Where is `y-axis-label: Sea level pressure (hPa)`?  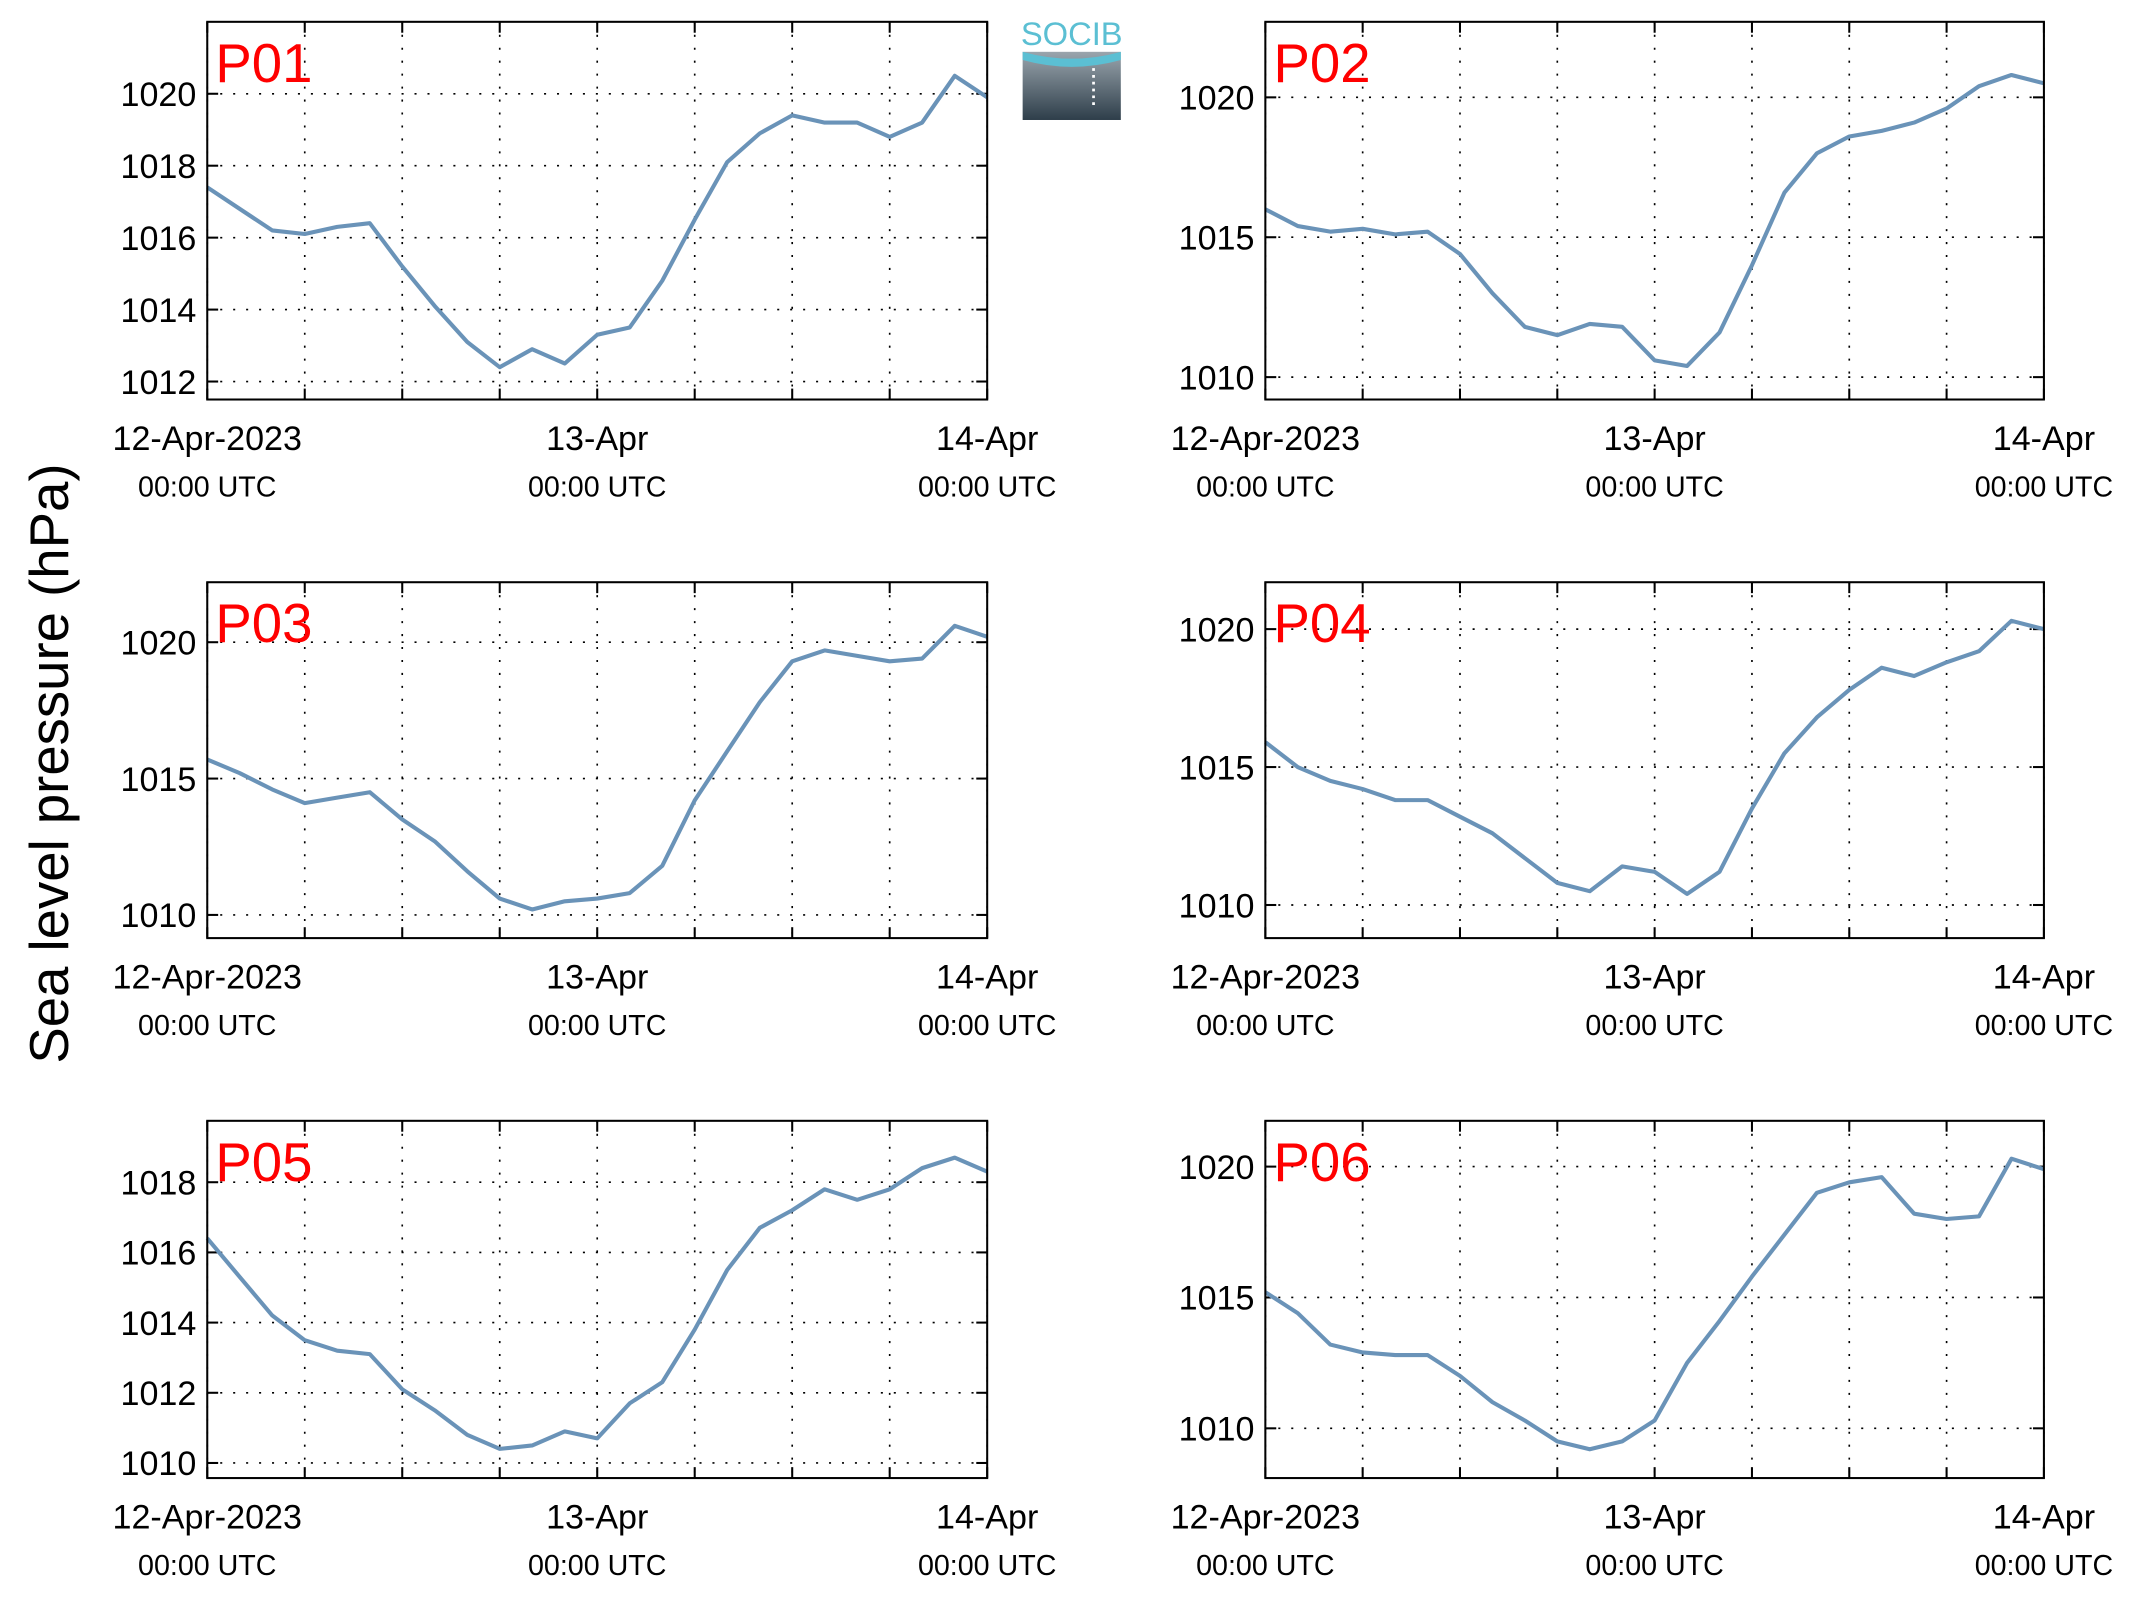 y-axis-label: Sea level pressure (hPa) is located at coordinates (49, 764).